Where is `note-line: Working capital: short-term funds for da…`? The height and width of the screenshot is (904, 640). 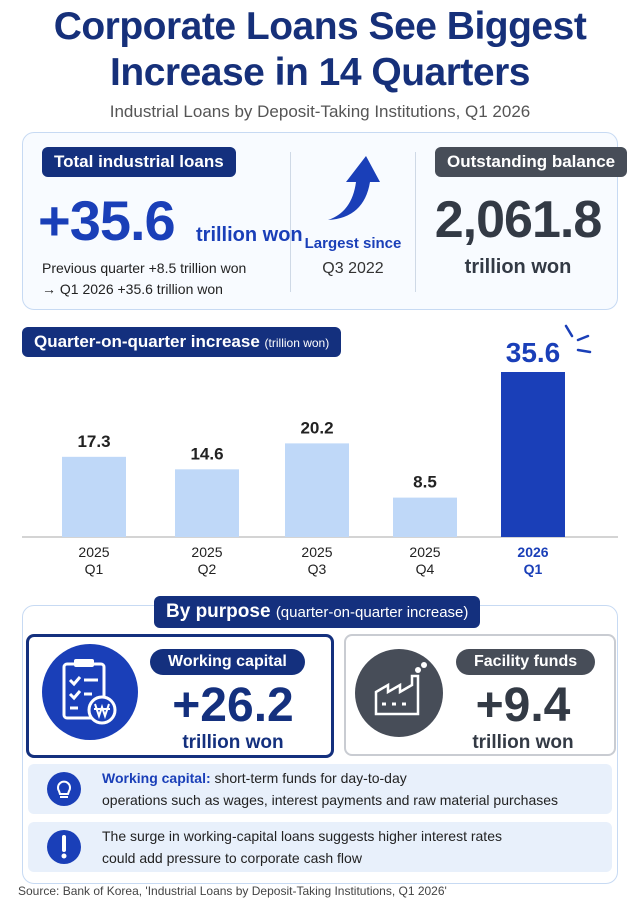
note-line: Working capital: short-term funds for da… is located at coordinates (254, 778).